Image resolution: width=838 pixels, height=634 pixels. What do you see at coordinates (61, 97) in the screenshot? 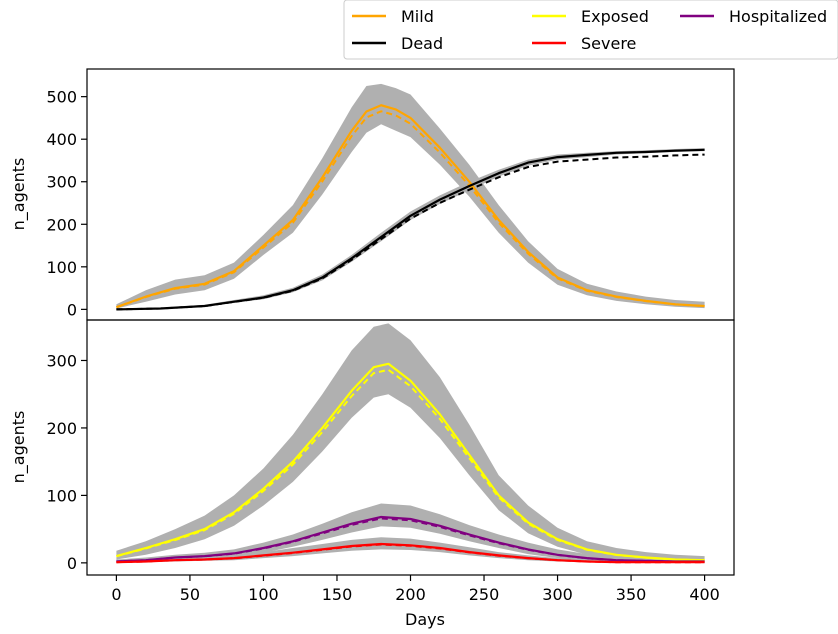
I see `y-tick-label: 500` at bounding box center [61, 97].